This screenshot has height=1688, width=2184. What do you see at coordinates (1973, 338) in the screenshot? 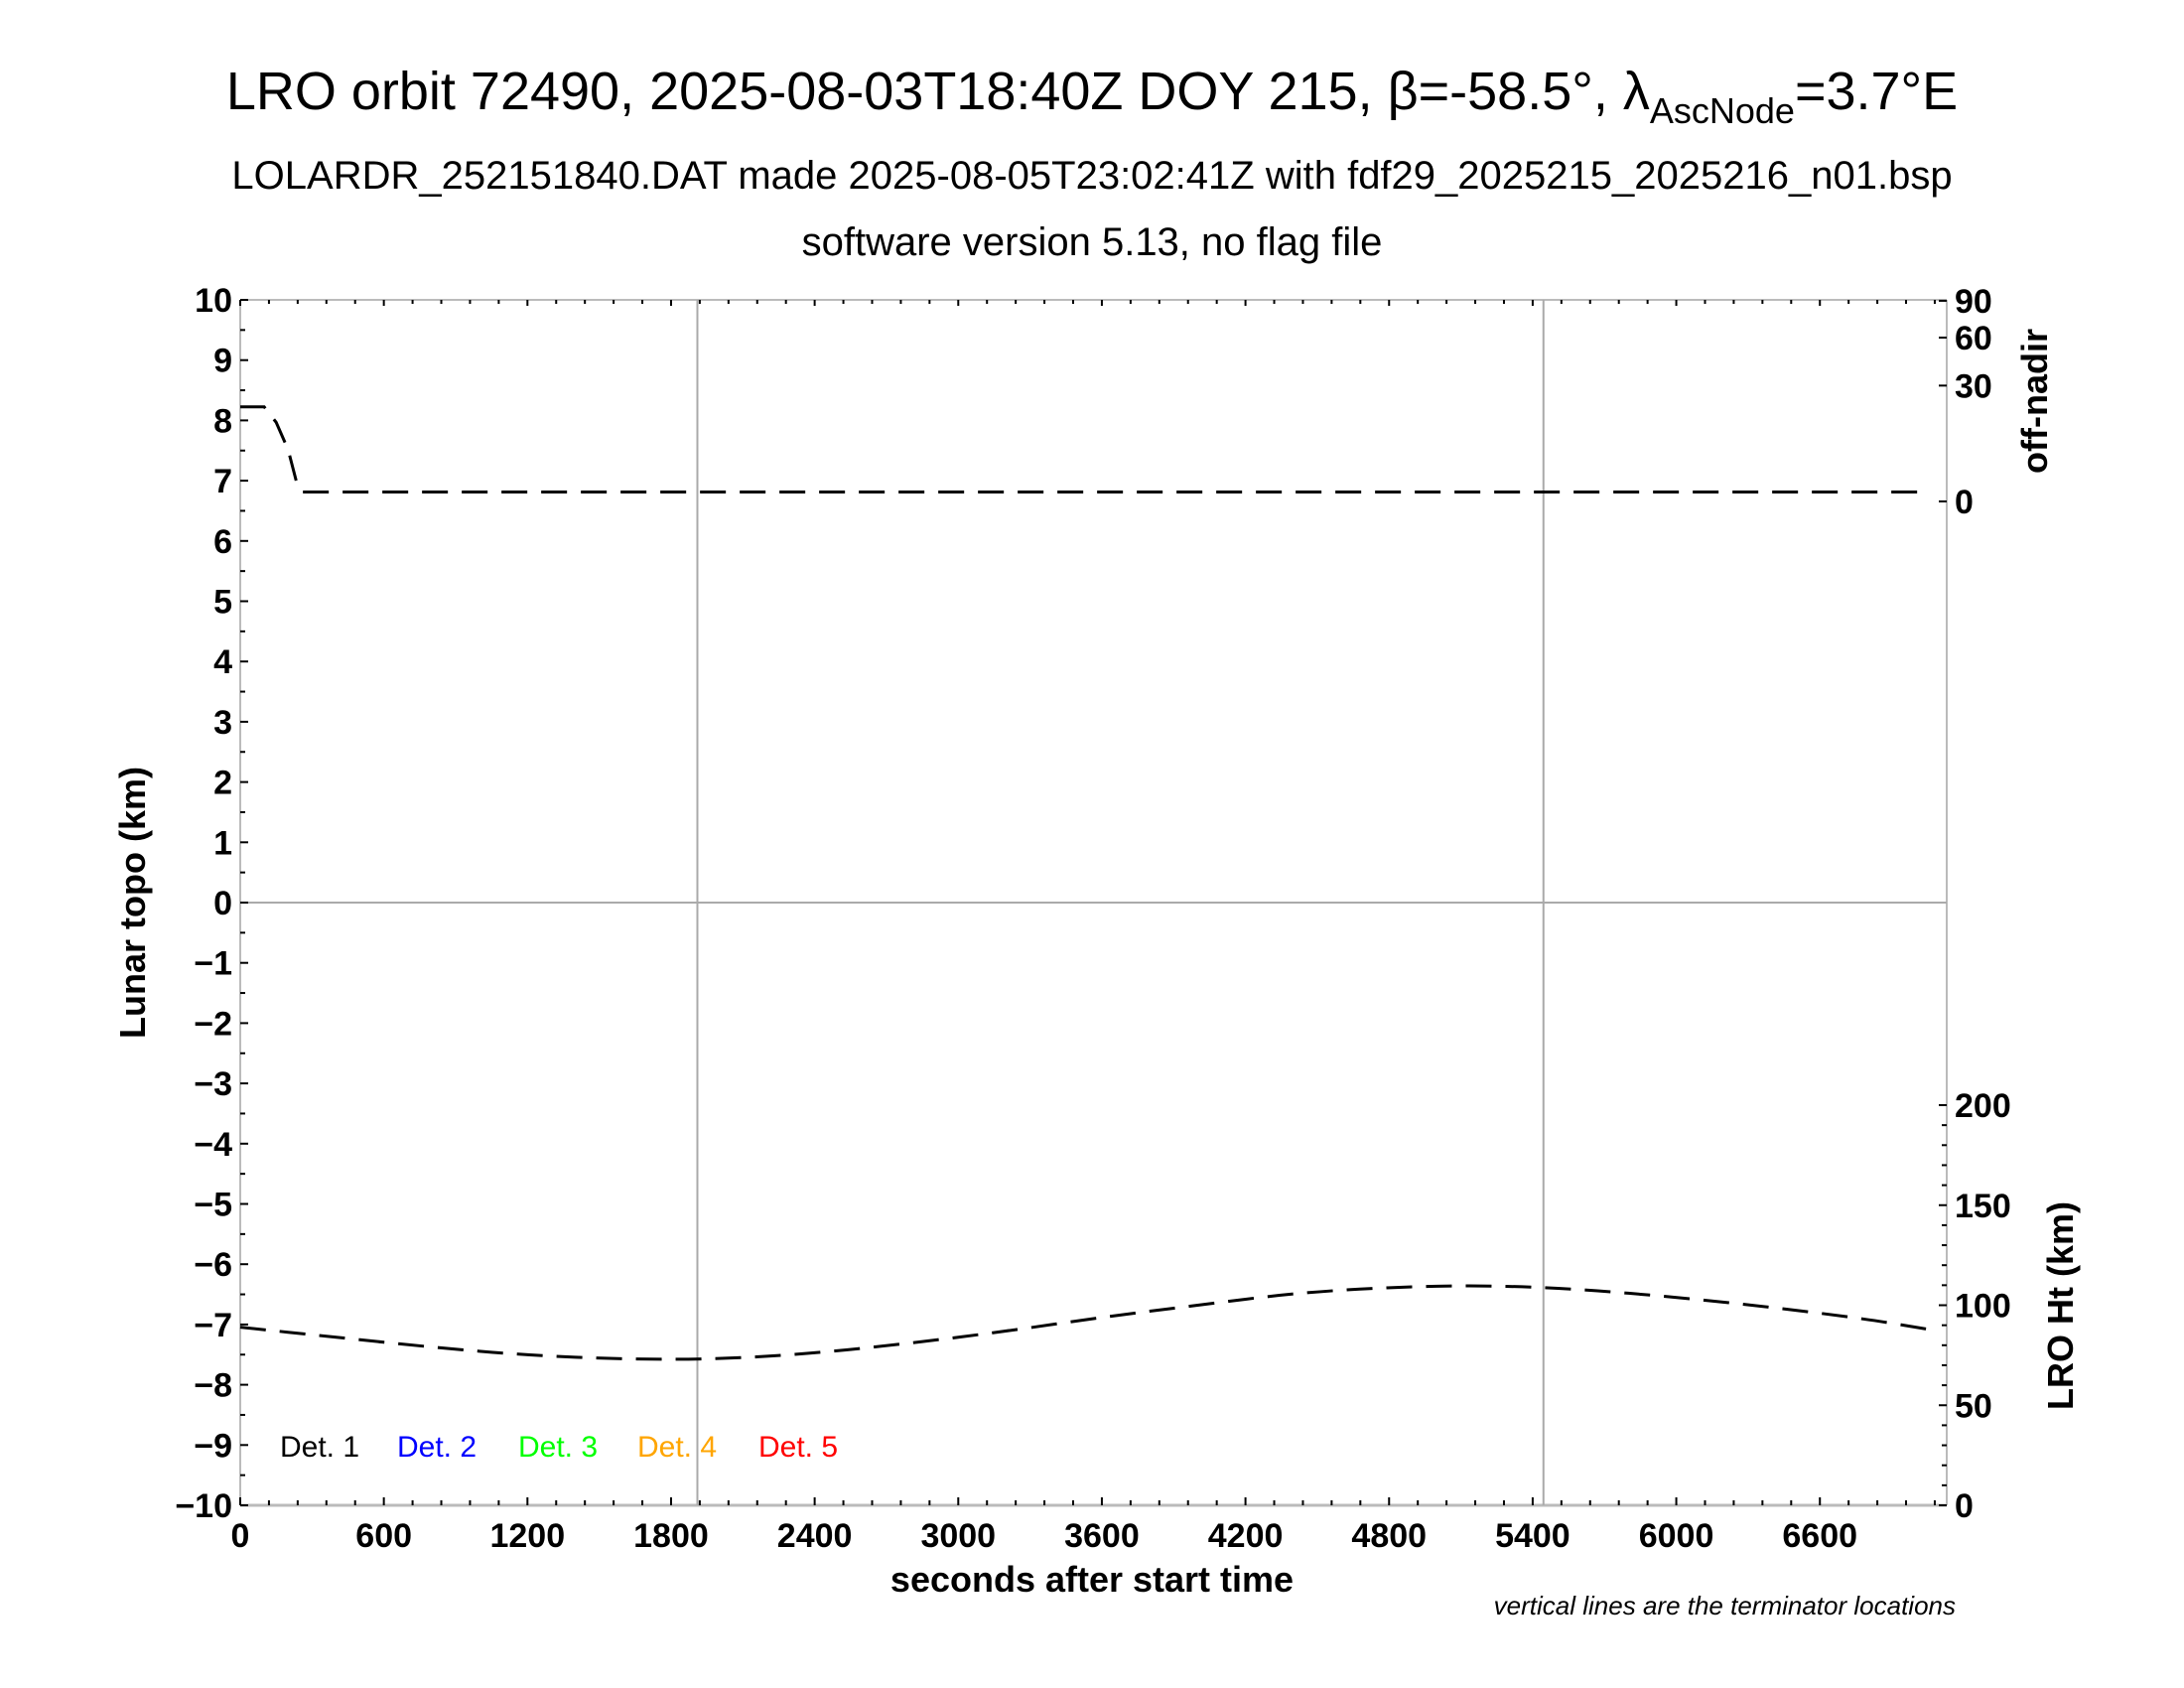
I see `off-nadir-tick-label: 60` at bounding box center [1973, 338].